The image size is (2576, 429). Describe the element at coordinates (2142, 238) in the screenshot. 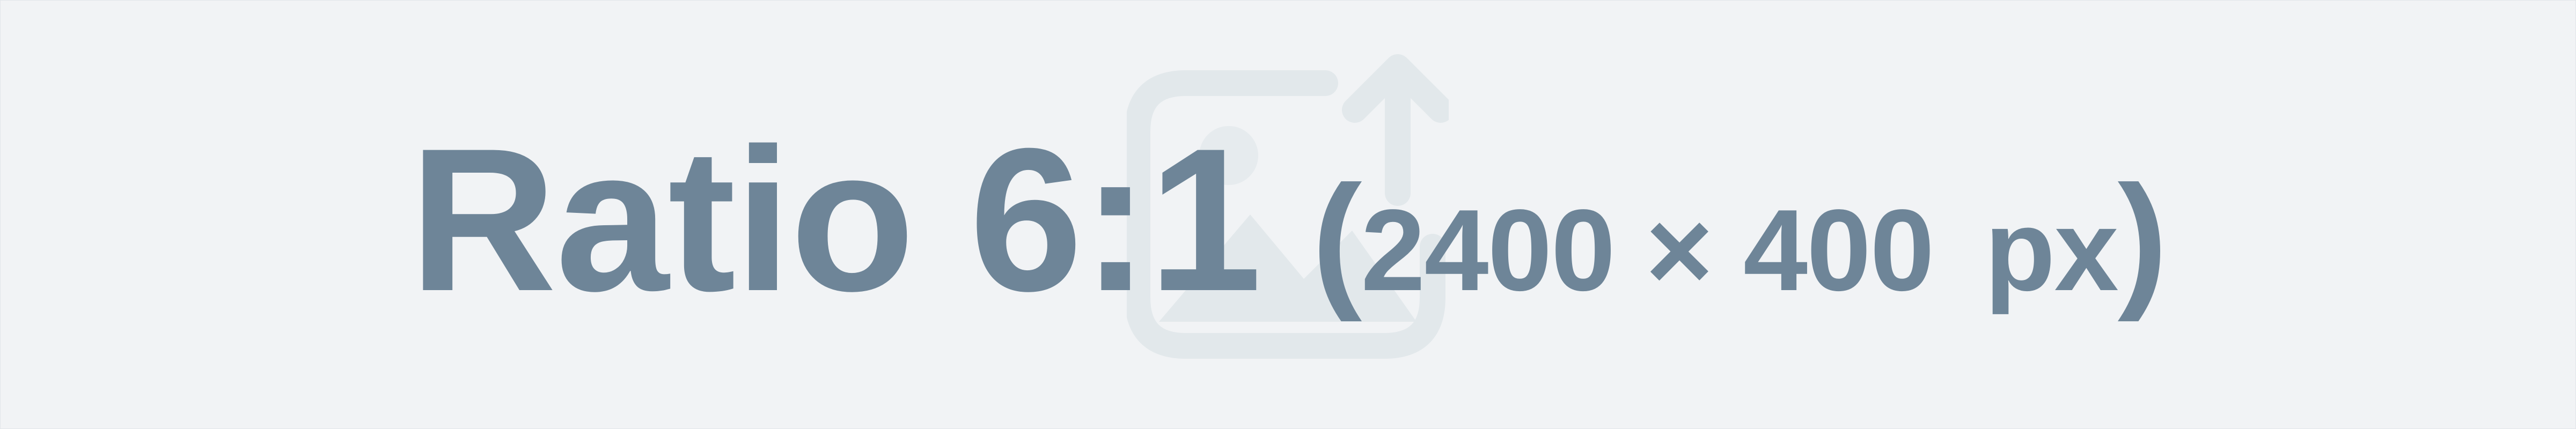

I see `close-paren: )` at that location.